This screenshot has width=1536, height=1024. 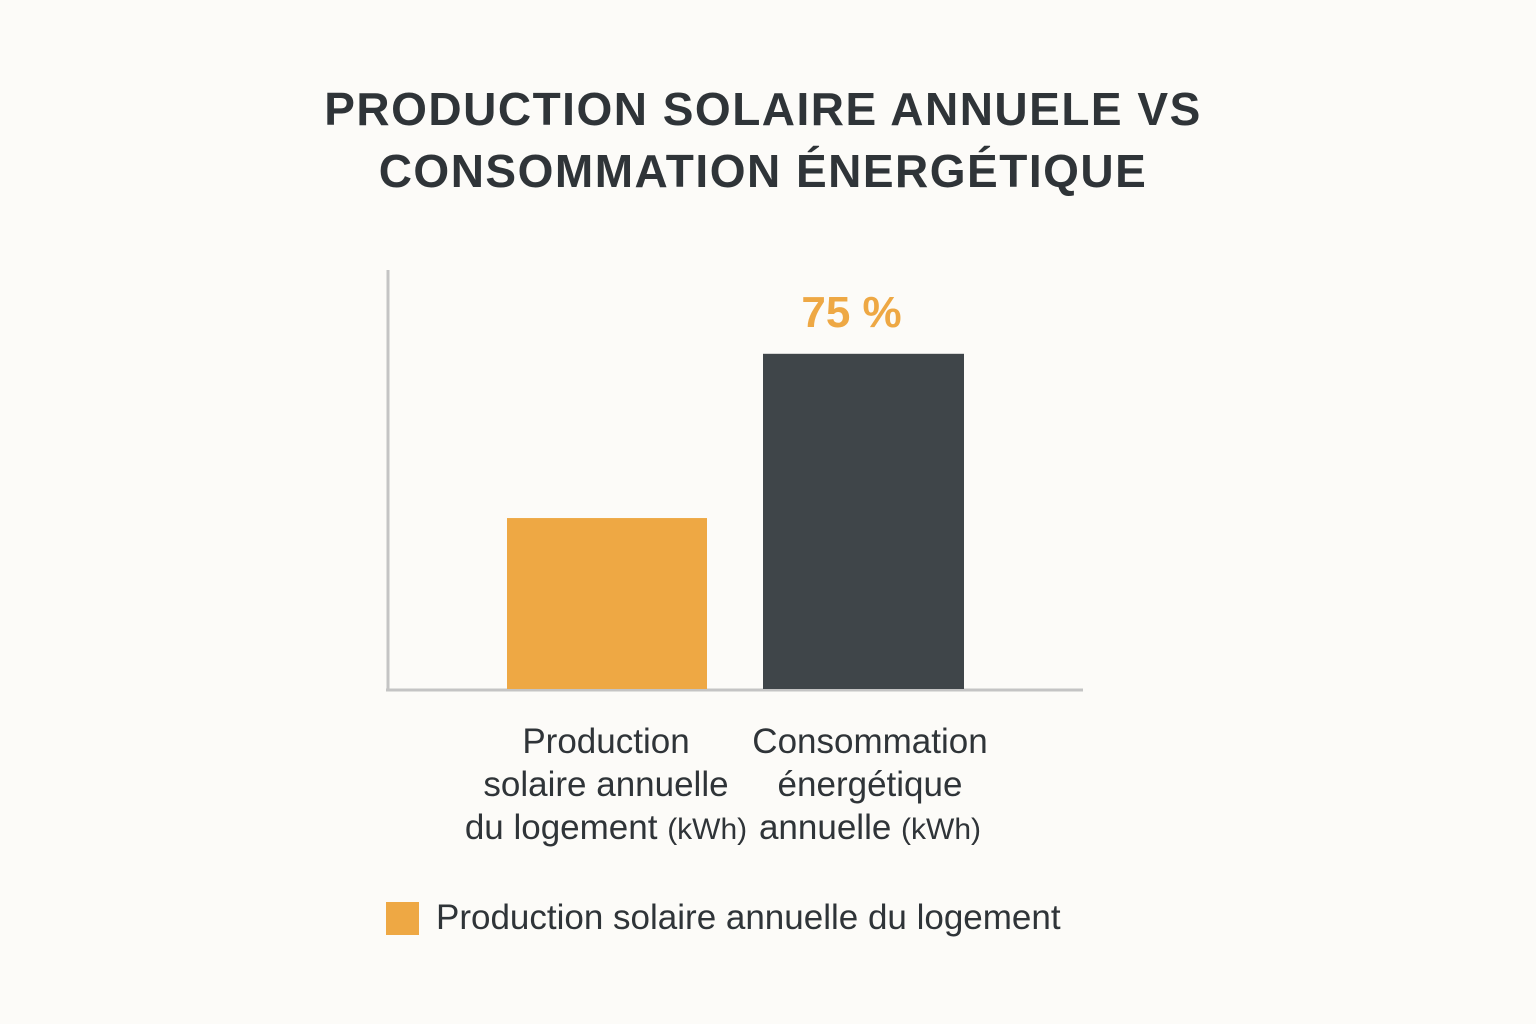 What do you see at coordinates (763, 171) in the screenshot?
I see `chart-title-line-2: CONSOMMATION ÉNERGÉTIQUE` at bounding box center [763, 171].